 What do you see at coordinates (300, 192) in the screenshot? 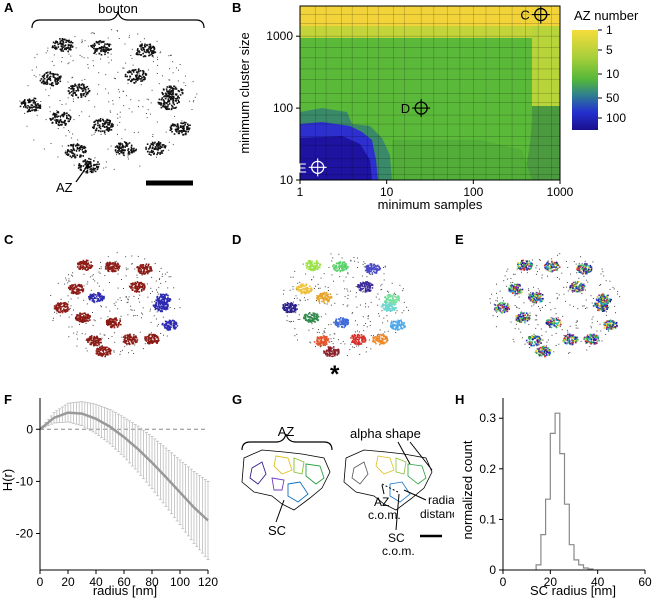
I see `x-tick-label: 1` at bounding box center [300, 192].